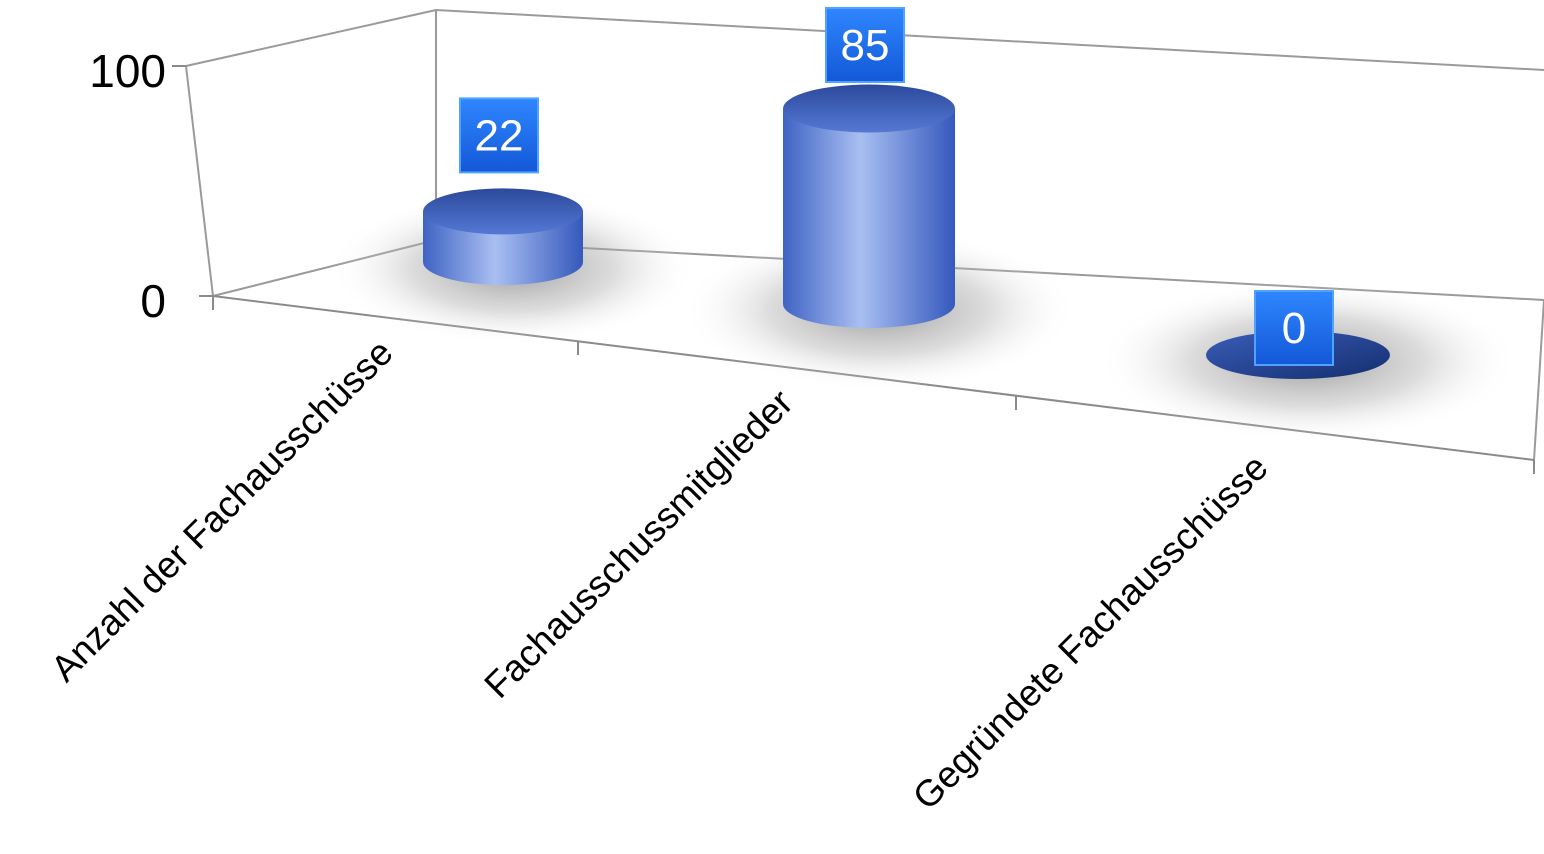  I want to click on data-label-2: 0, so click(1294, 328).